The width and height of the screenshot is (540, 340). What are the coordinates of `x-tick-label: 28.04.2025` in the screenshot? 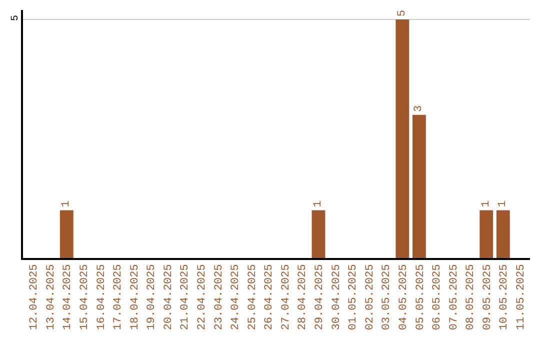 It's located at (303, 297).